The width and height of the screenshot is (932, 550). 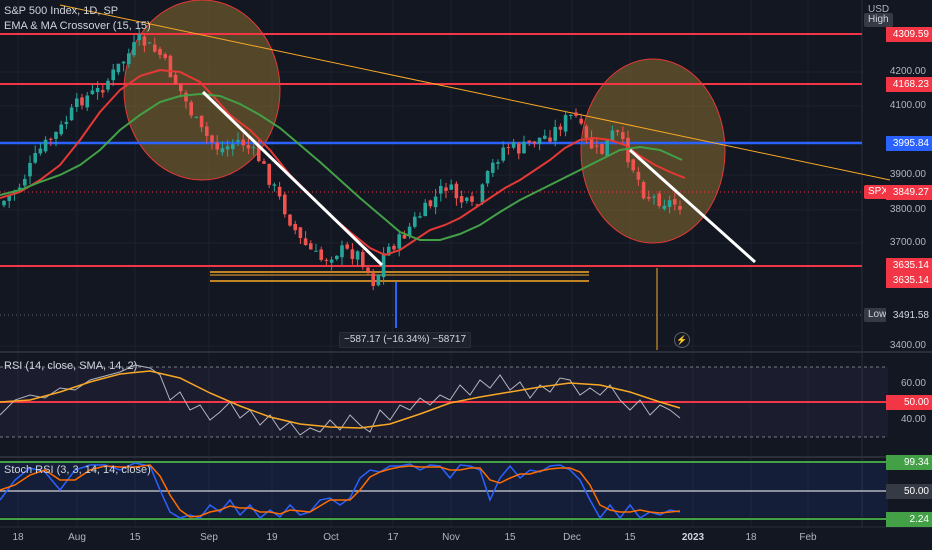 What do you see at coordinates (909, 280) in the screenshot?
I see `level-label-3635-b: 3635.14` at bounding box center [909, 280].